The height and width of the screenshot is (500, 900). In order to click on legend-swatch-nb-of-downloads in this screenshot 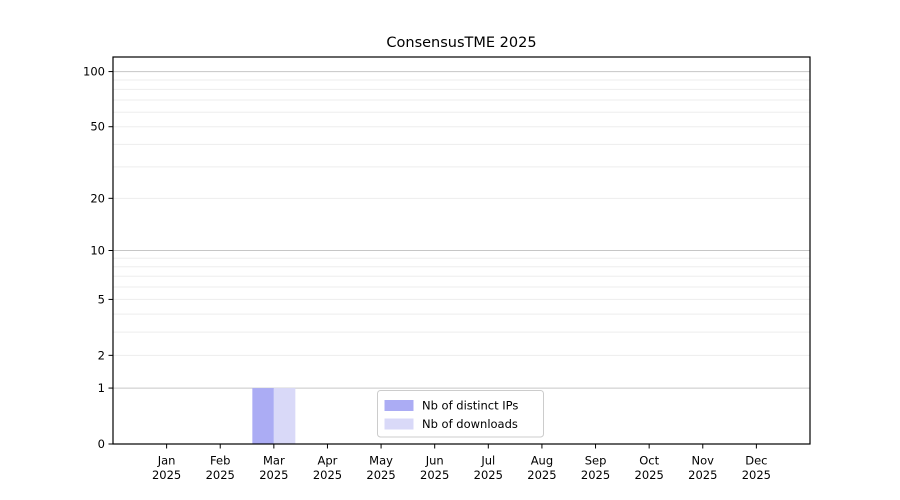, I will do `click(399, 424)`.